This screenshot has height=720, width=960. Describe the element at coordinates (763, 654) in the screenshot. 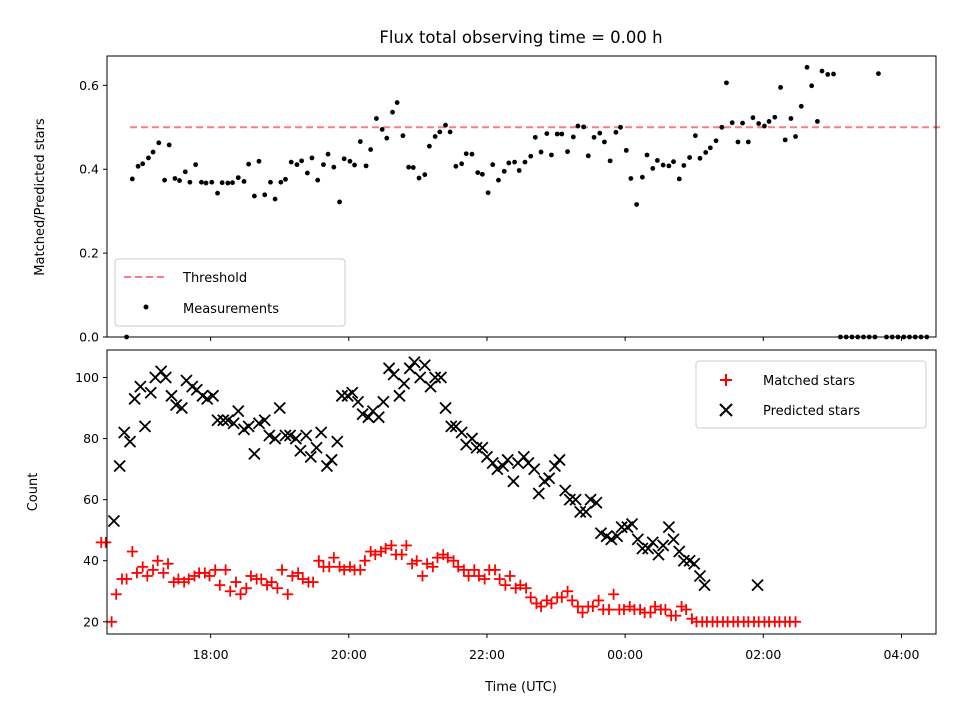

I see `bottom-x-tick-label: 02:00` at that location.